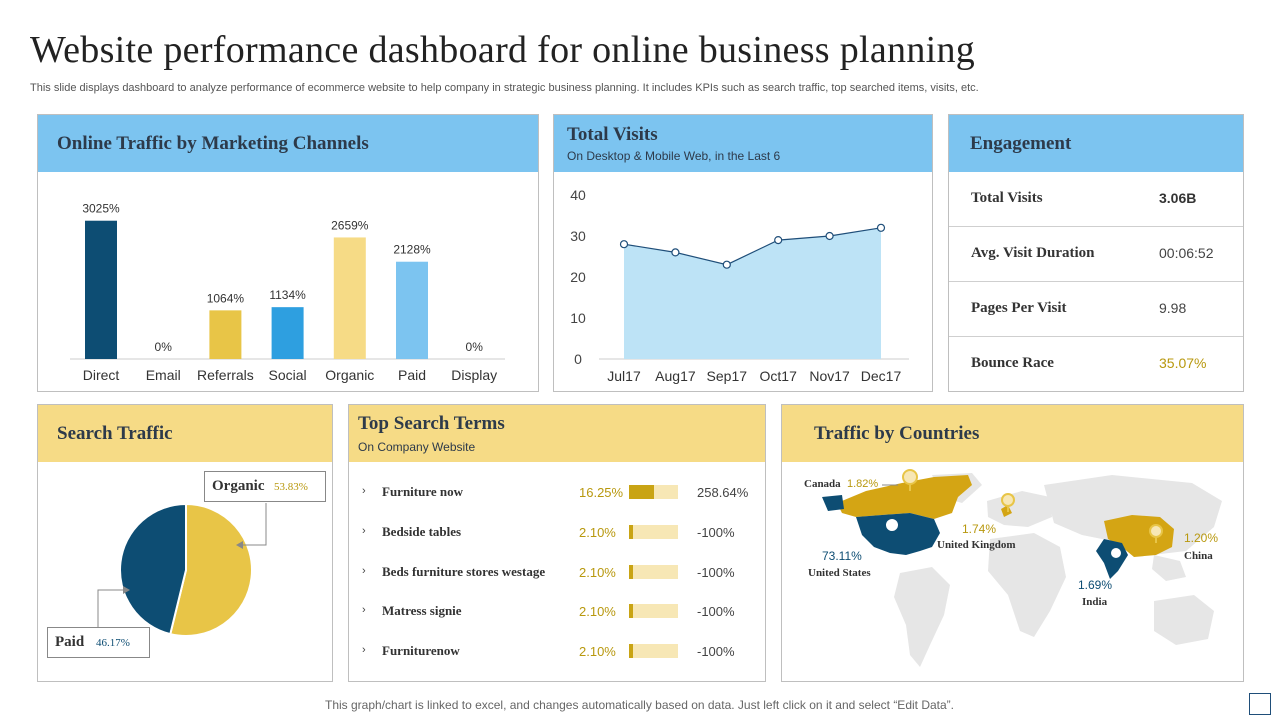  I want to click on world-map-land, so click(1058, 570).